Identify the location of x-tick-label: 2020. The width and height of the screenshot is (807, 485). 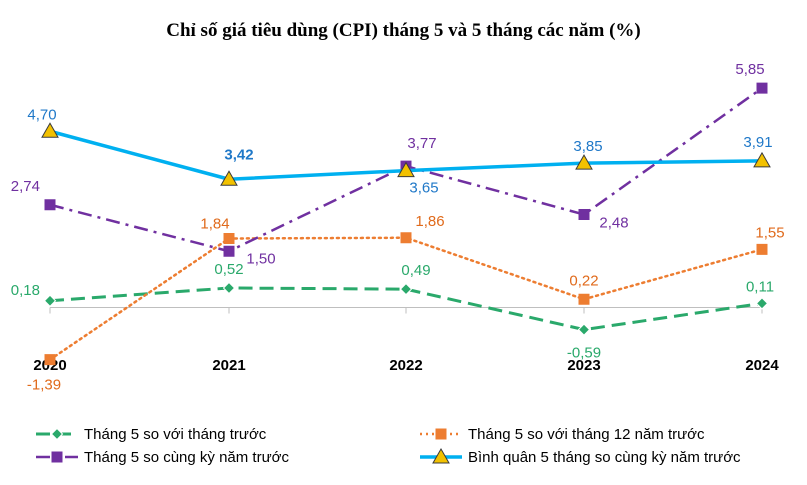
(49, 365).